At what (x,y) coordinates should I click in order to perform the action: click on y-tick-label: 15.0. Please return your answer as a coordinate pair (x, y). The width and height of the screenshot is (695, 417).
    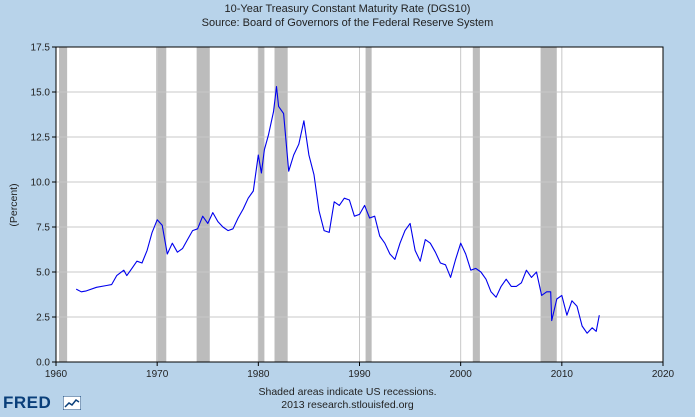
    Looking at the image, I should click on (41, 93).